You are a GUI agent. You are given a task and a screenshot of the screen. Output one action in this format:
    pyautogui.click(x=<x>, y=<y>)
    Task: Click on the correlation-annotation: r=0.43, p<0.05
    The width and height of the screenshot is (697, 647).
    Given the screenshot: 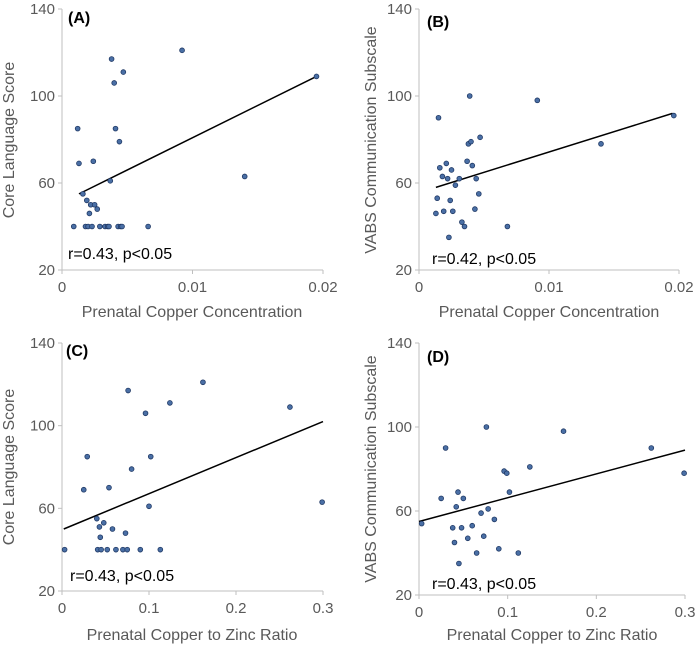 What is the action you would take?
    pyautogui.click(x=120, y=254)
    